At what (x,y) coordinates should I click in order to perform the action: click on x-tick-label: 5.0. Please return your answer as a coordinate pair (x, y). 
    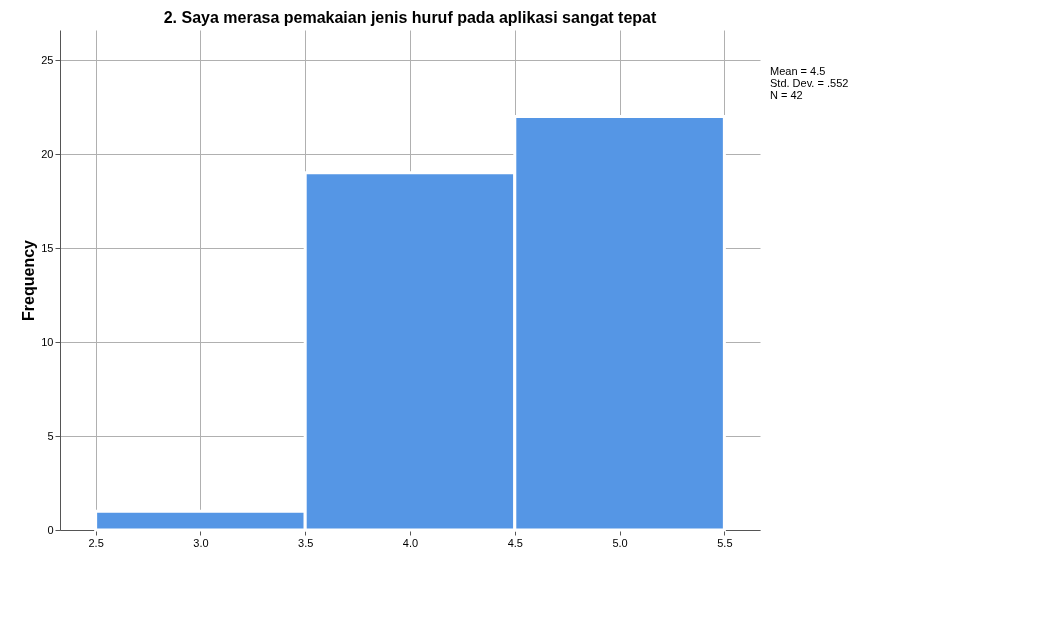
    Looking at the image, I should click on (620, 542).